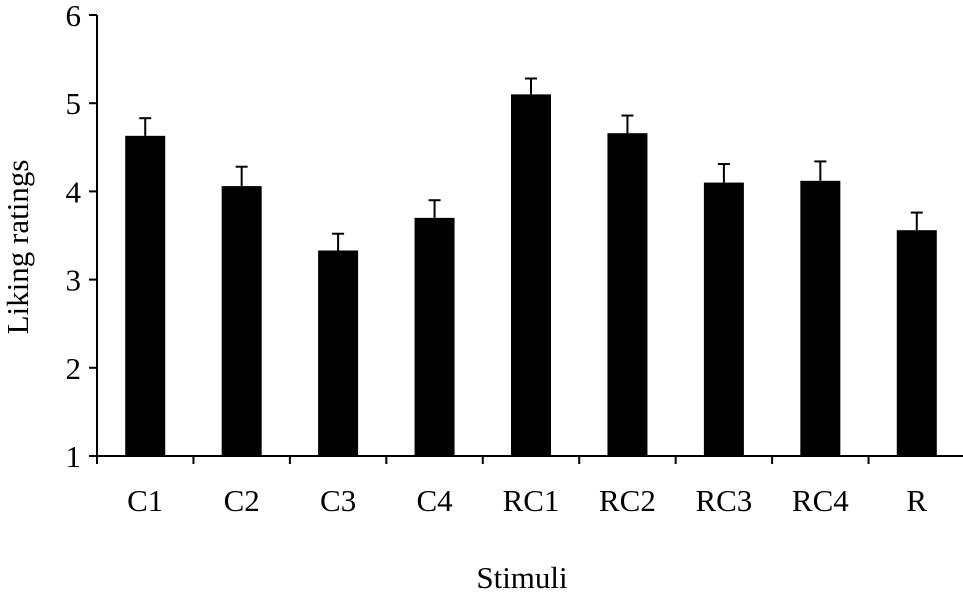 This screenshot has height=593, width=963. What do you see at coordinates (434, 500) in the screenshot?
I see `x-tick-label-c4: C4` at bounding box center [434, 500].